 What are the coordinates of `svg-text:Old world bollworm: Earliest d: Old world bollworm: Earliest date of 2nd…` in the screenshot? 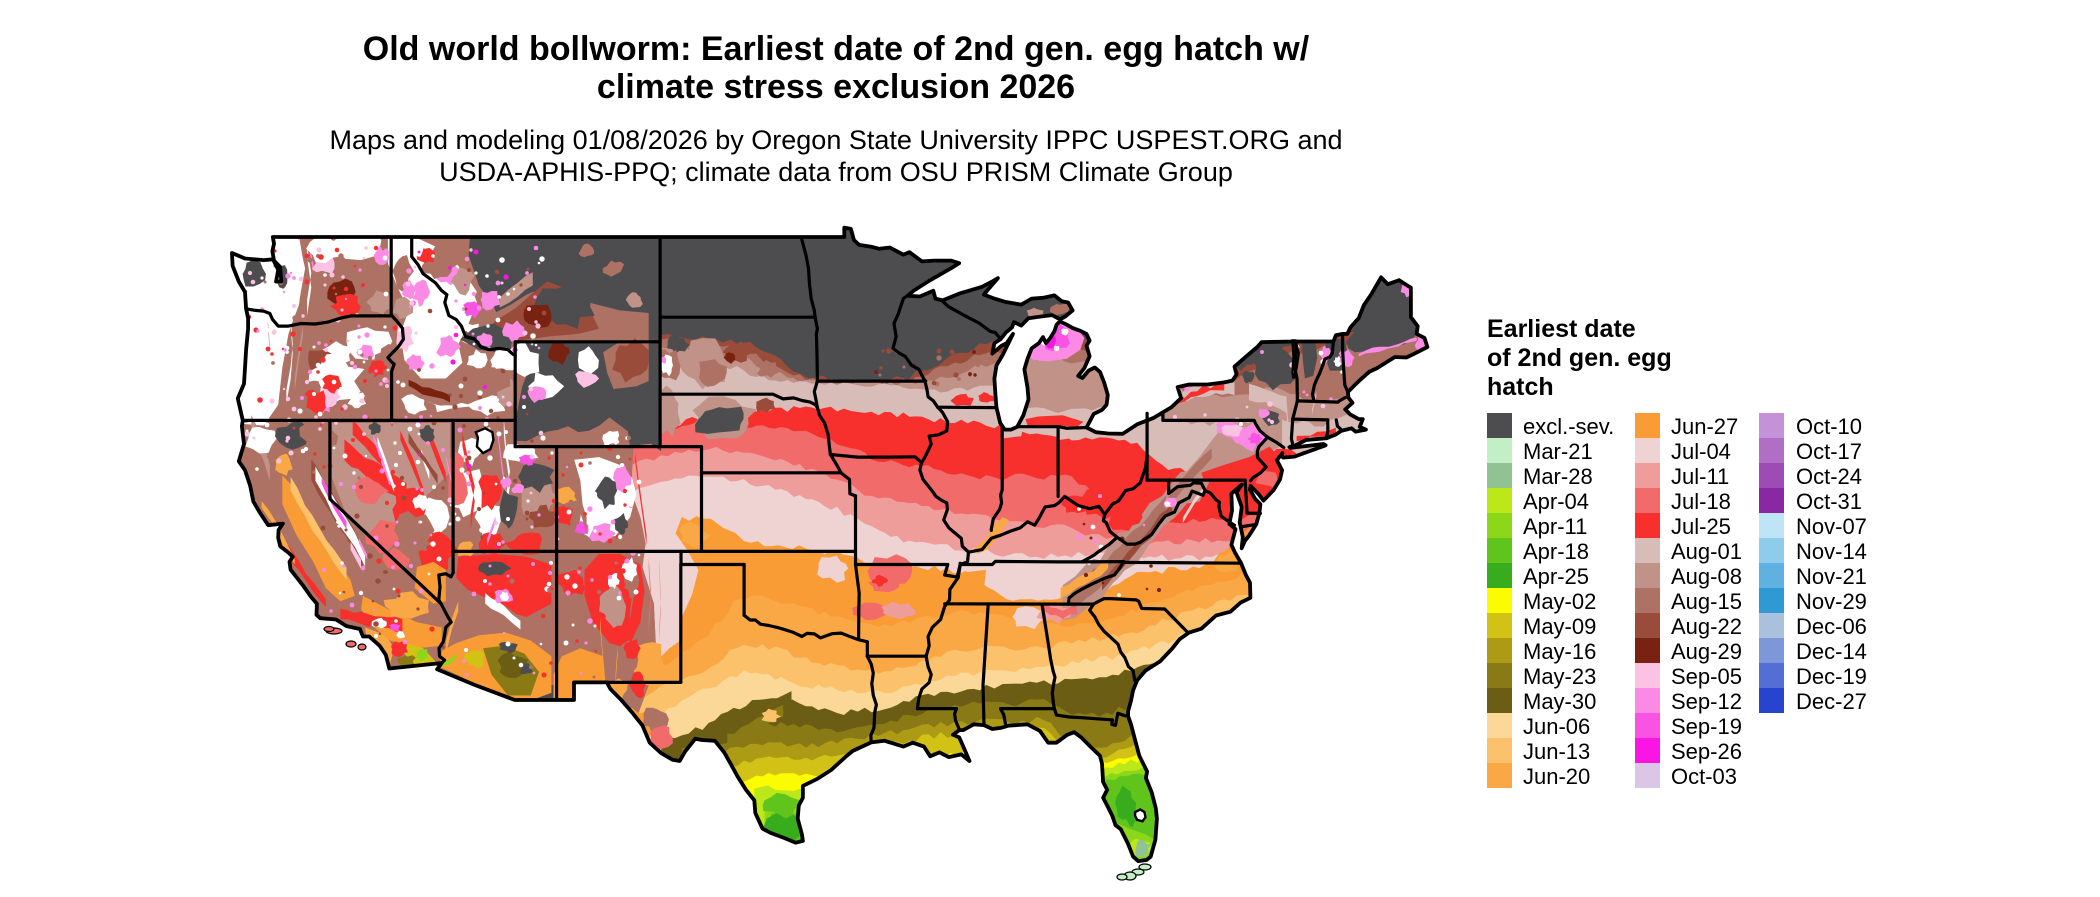 It's located at (836, 49).